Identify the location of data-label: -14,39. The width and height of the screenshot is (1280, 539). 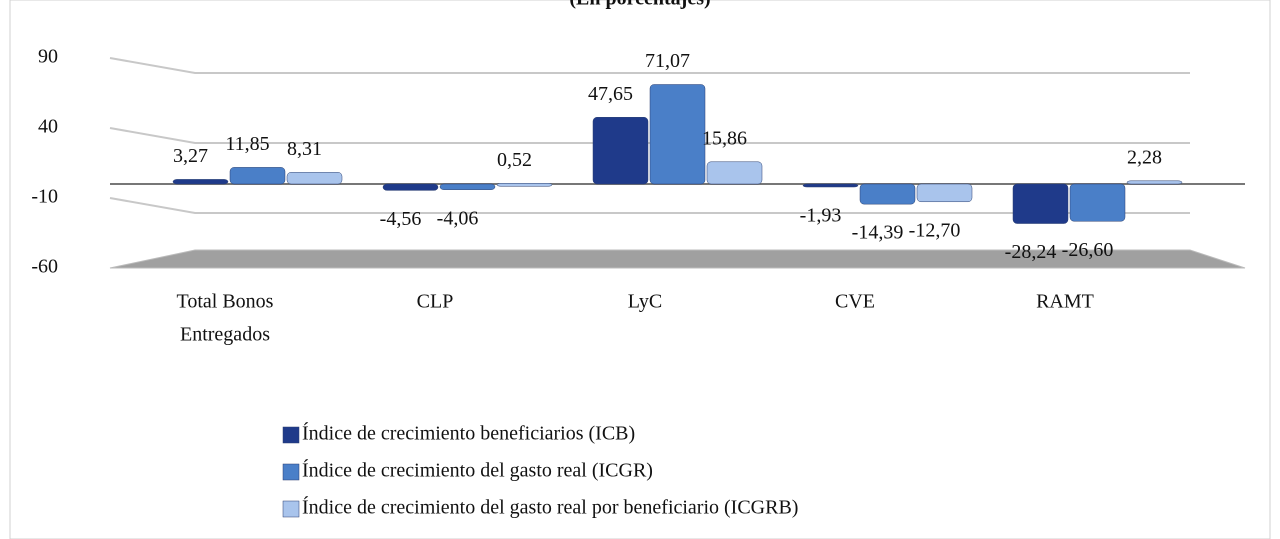
(878, 233).